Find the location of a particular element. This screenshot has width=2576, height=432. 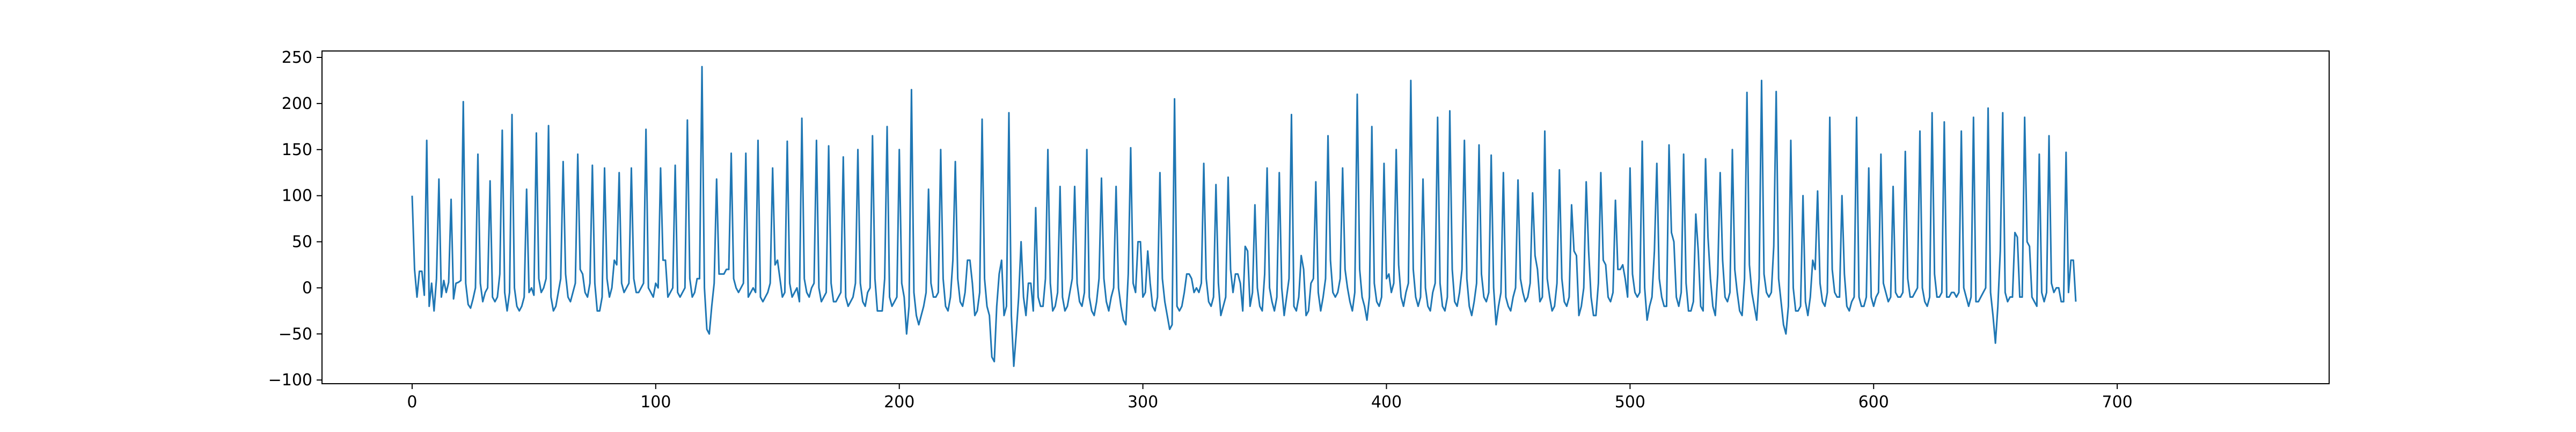

x-tick-label: 100 is located at coordinates (655, 402).